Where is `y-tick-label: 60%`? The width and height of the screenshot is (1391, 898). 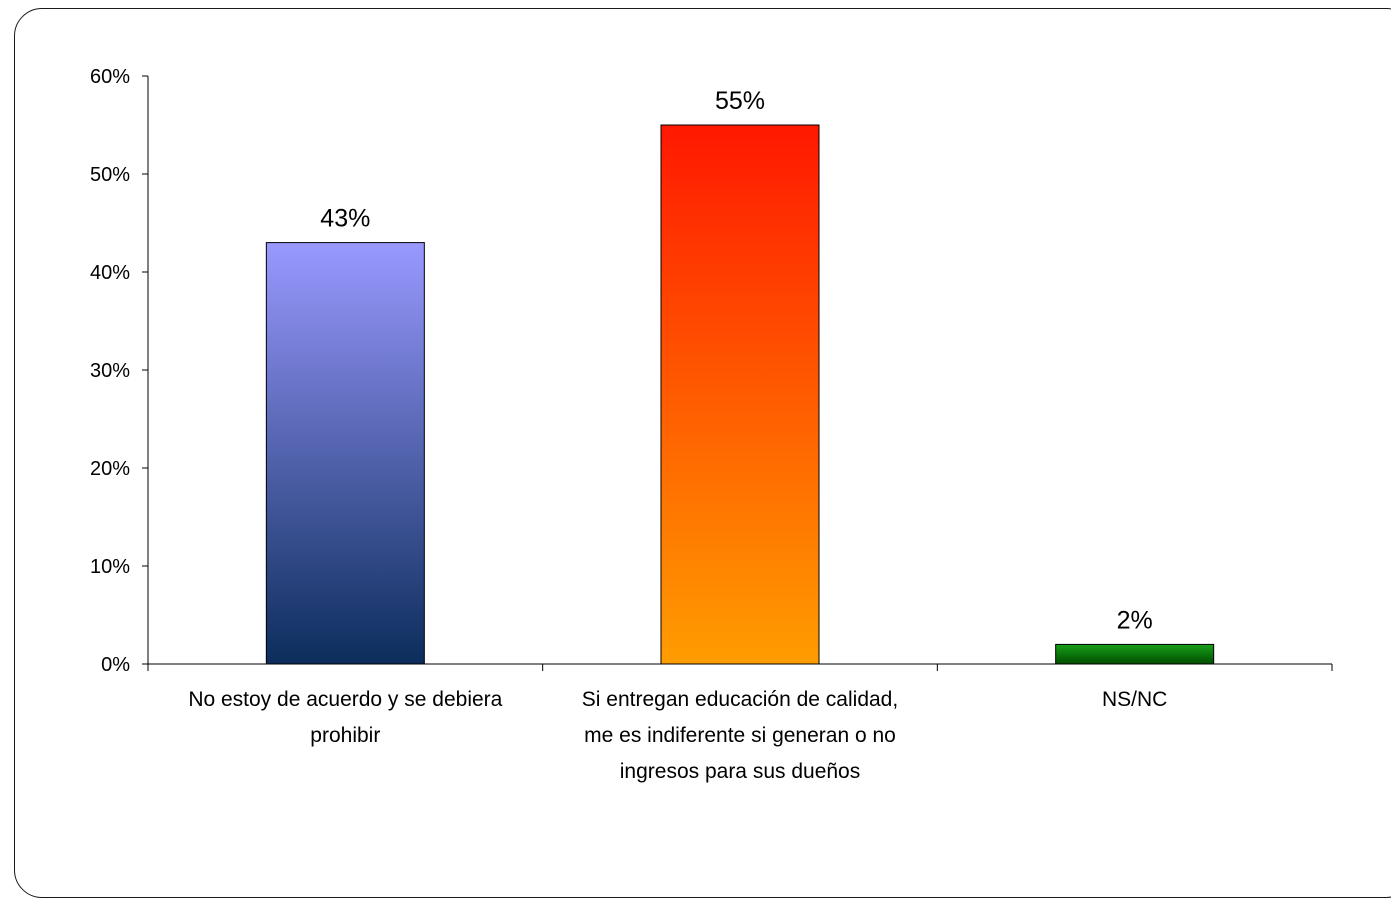
y-tick-label: 60% is located at coordinates (110, 77).